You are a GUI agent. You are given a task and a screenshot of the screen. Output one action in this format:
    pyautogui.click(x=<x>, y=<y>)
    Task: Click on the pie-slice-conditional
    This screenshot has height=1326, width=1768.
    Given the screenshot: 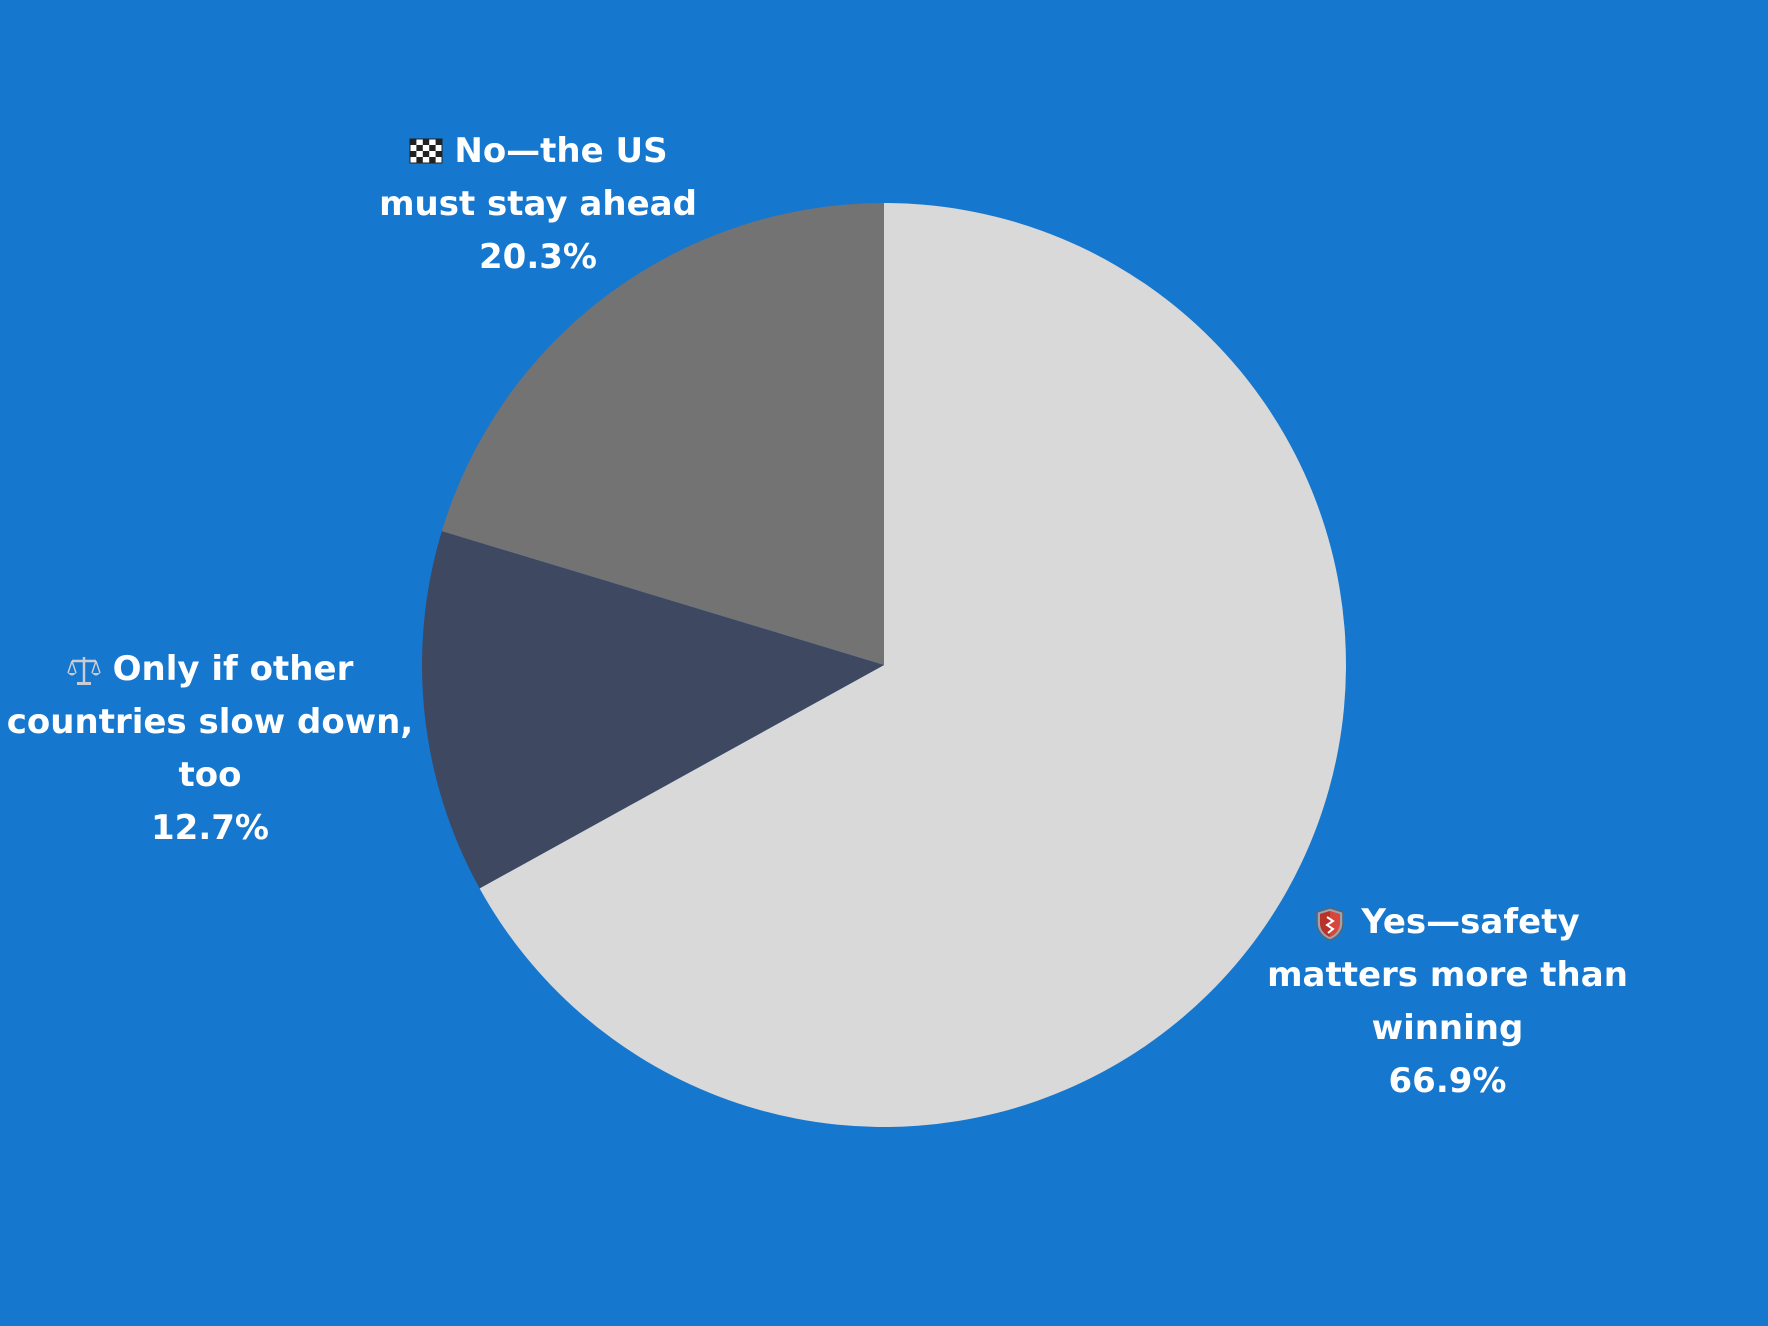 What is the action you would take?
    pyautogui.click(x=653, y=710)
    